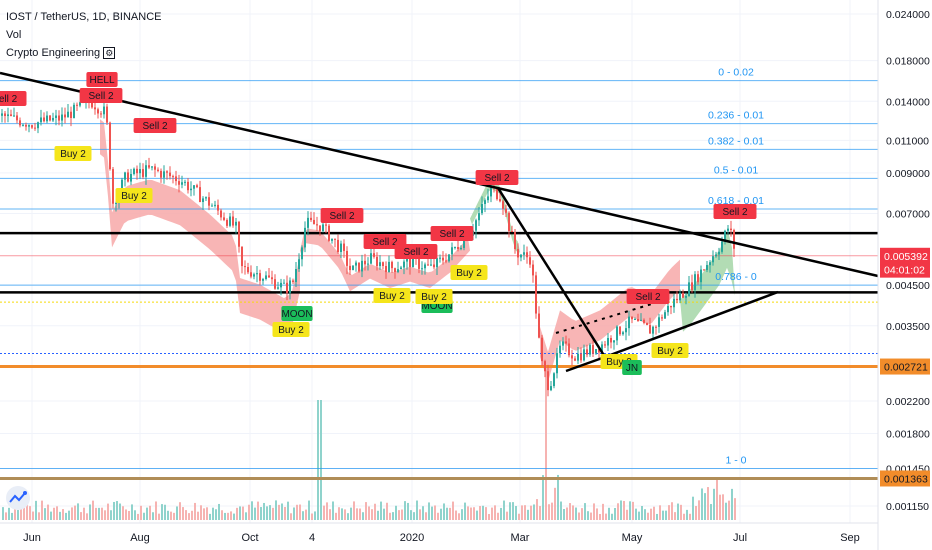 The height and width of the screenshot is (550, 932). What do you see at coordinates (412, 538) in the screenshot?
I see `time-tick-label: 2020` at bounding box center [412, 538].